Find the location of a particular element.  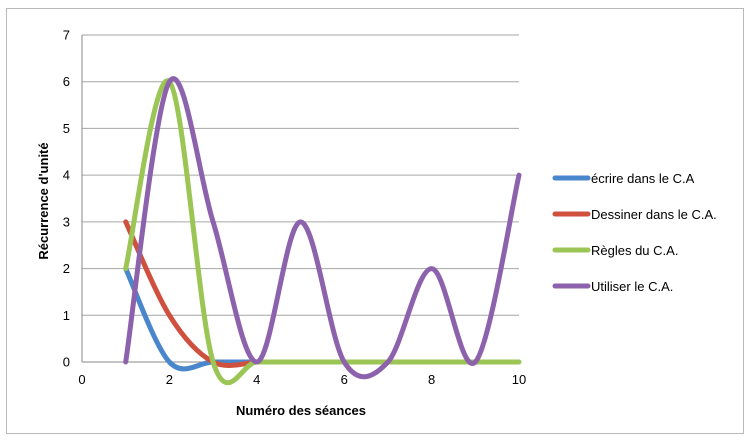

y-axis-title: Récurrence d'unité is located at coordinates (43, 200).